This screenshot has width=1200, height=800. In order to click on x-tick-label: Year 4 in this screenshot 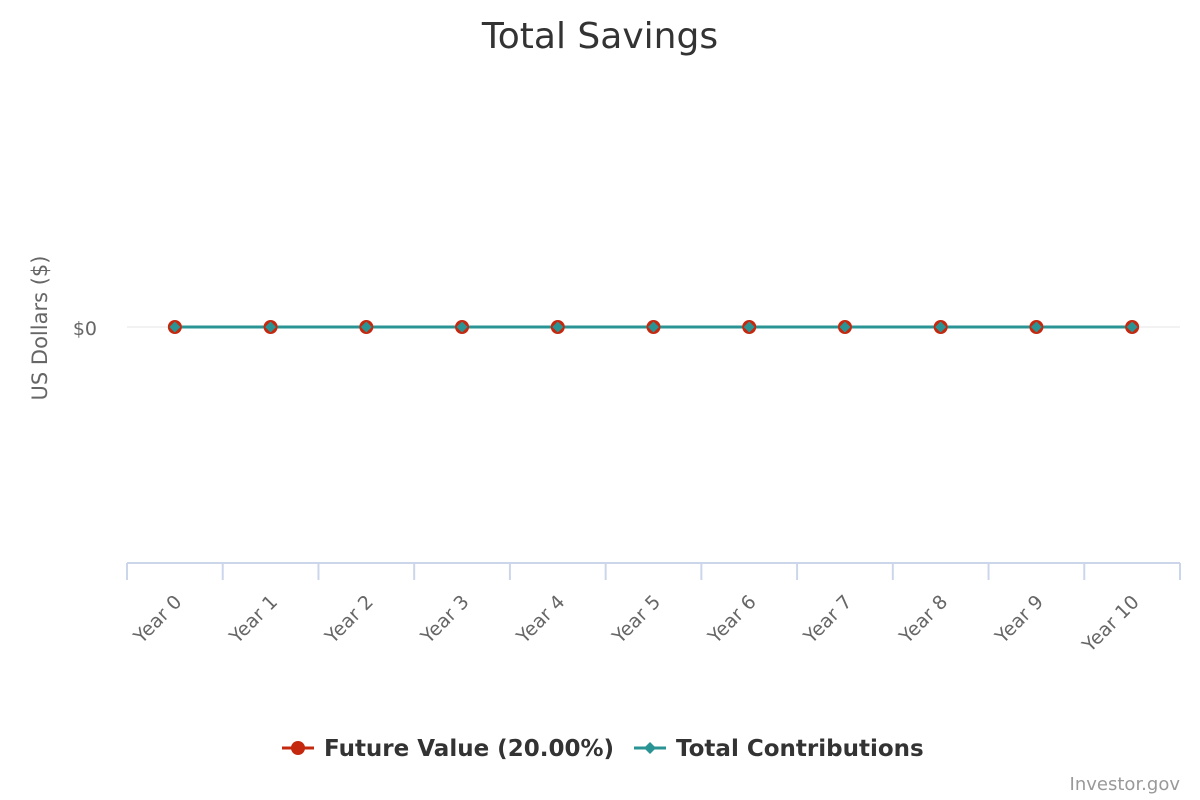, I will do `click(541, 620)`.